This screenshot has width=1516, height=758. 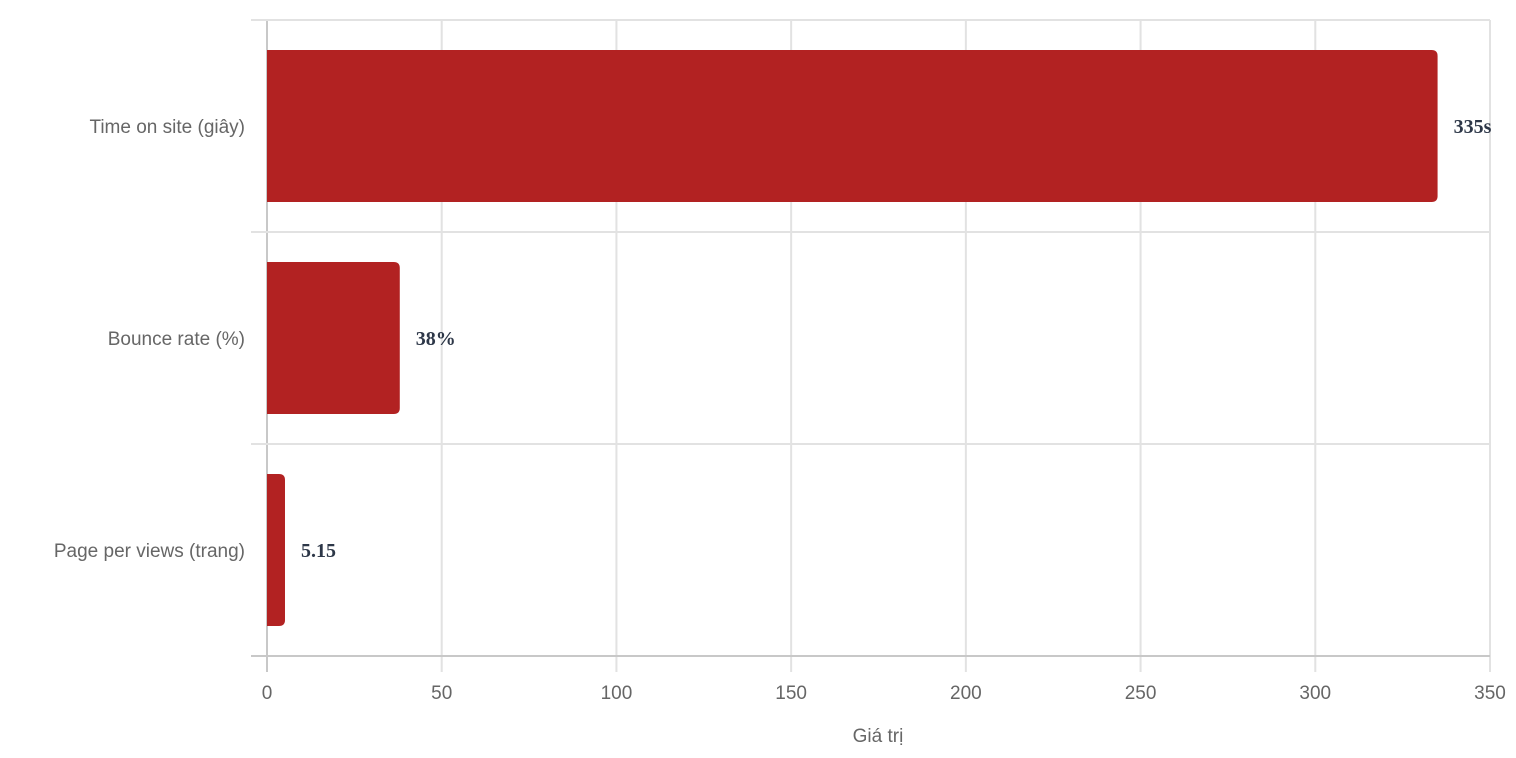 What do you see at coordinates (318, 551) in the screenshot?
I see `data-label: 5.15` at bounding box center [318, 551].